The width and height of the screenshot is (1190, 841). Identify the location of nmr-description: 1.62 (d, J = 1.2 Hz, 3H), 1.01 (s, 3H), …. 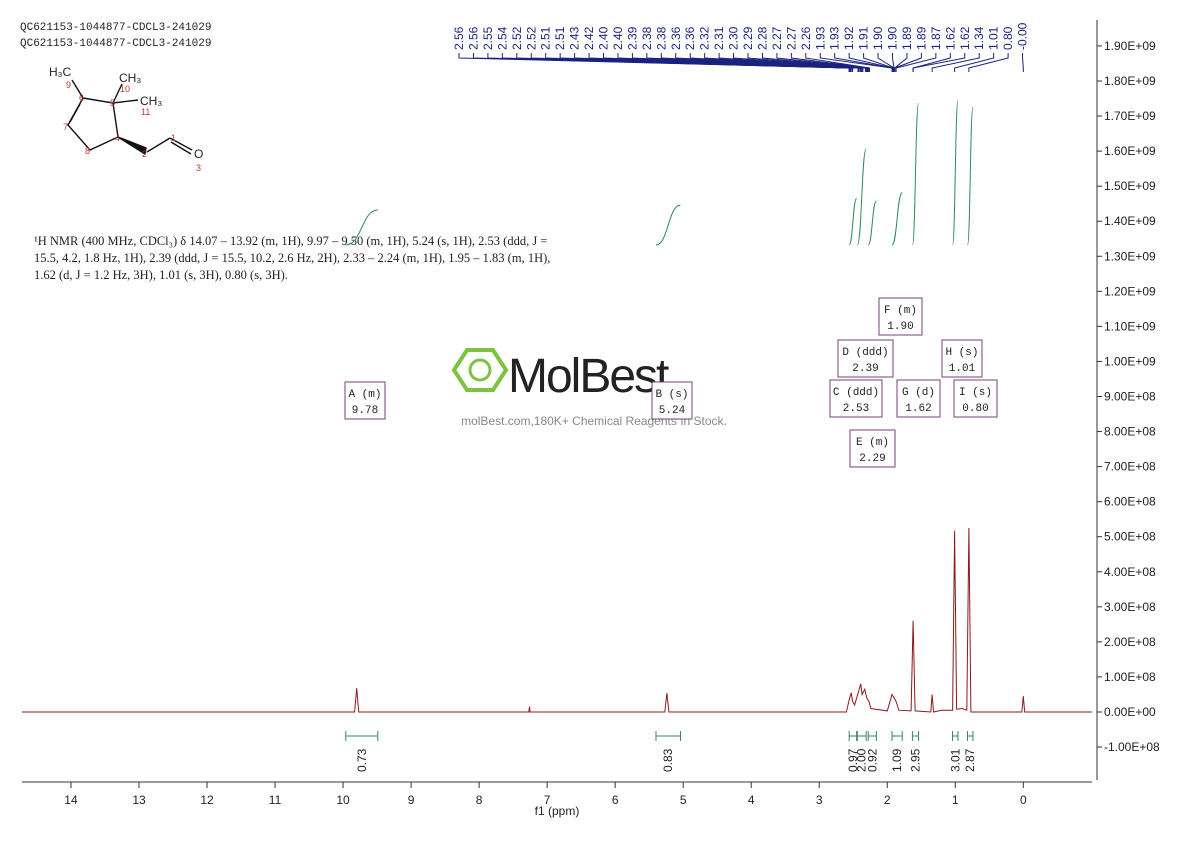
(161, 275).